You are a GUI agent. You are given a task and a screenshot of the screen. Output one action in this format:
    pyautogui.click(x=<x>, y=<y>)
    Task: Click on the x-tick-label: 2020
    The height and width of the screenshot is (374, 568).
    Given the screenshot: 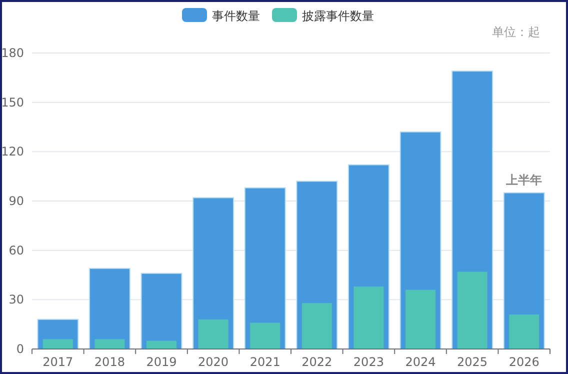 What is the action you would take?
    pyautogui.click(x=213, y=362)
    